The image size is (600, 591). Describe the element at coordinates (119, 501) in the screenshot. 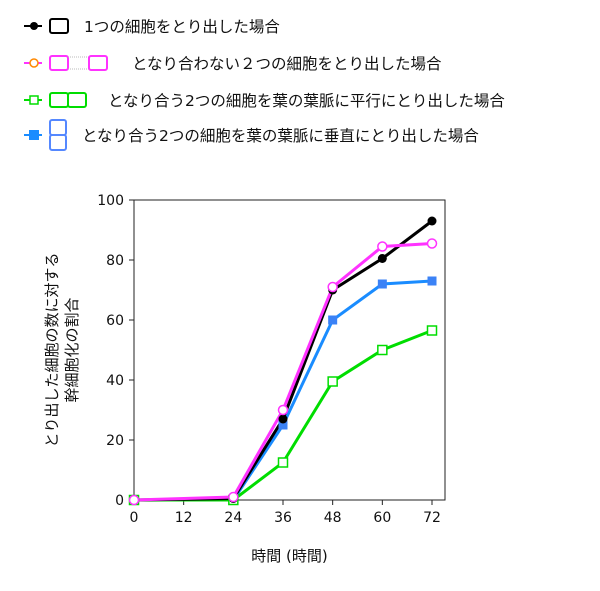

I see `y-tick-label: 0` at that location.